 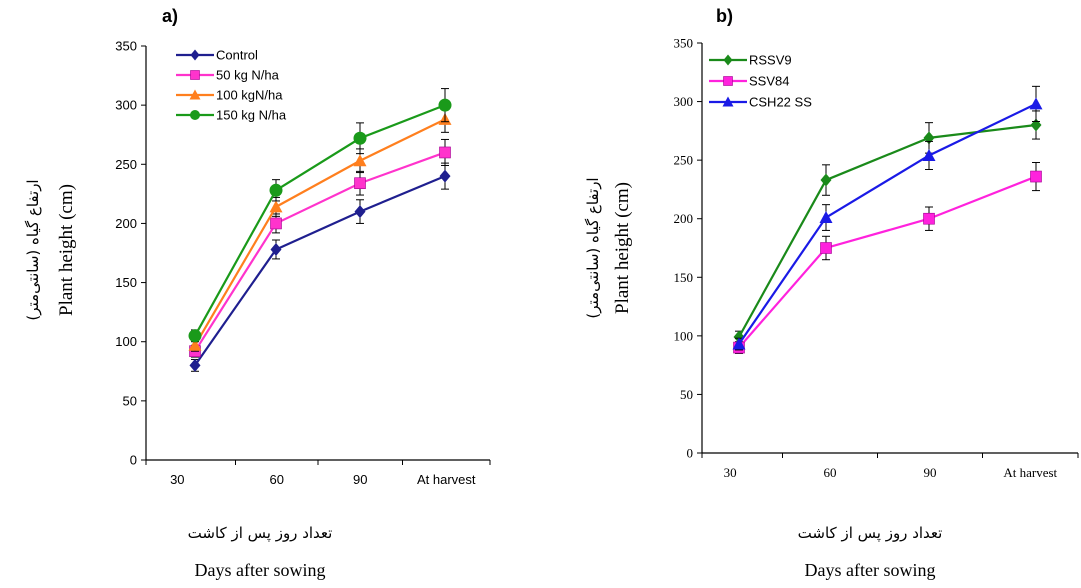 What do you see at coordinates (769, 81) in the screenshot?
I see `legend-label: SSV84` at bounding box center [769, 81].